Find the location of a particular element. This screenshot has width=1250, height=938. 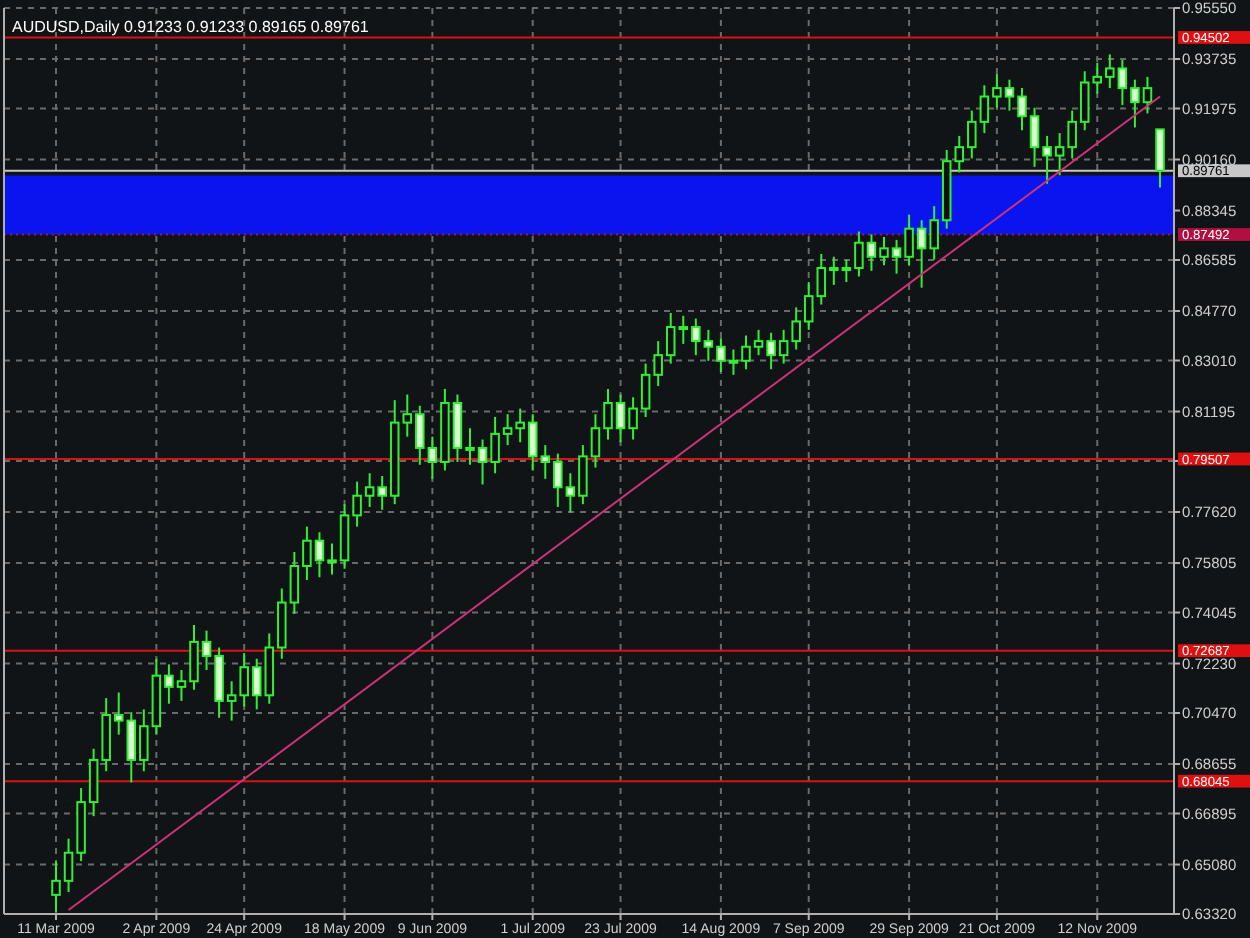

text: AUDUSD,Daily 0.91233 0.91233 0.89165 0.89761 is located at coordinates (191, 26).